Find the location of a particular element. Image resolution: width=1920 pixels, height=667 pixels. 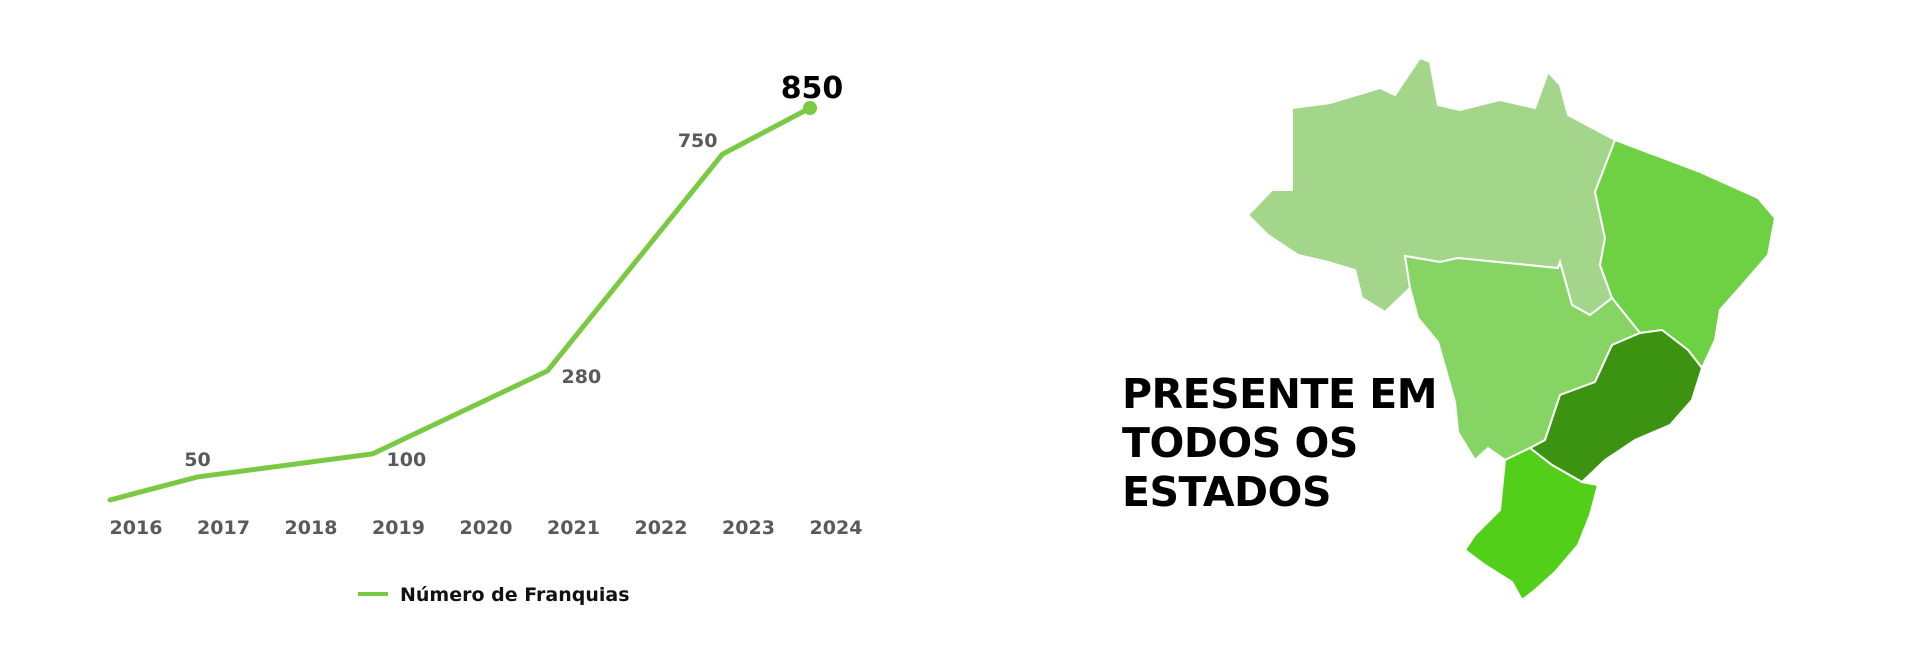

data-label-2021: 280 is located at coordinates (582, 377).